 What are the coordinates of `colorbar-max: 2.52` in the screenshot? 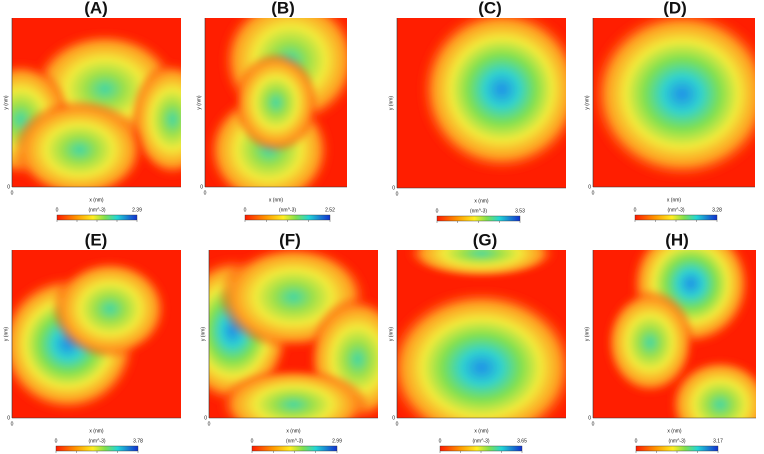 It's located at (330, 210).